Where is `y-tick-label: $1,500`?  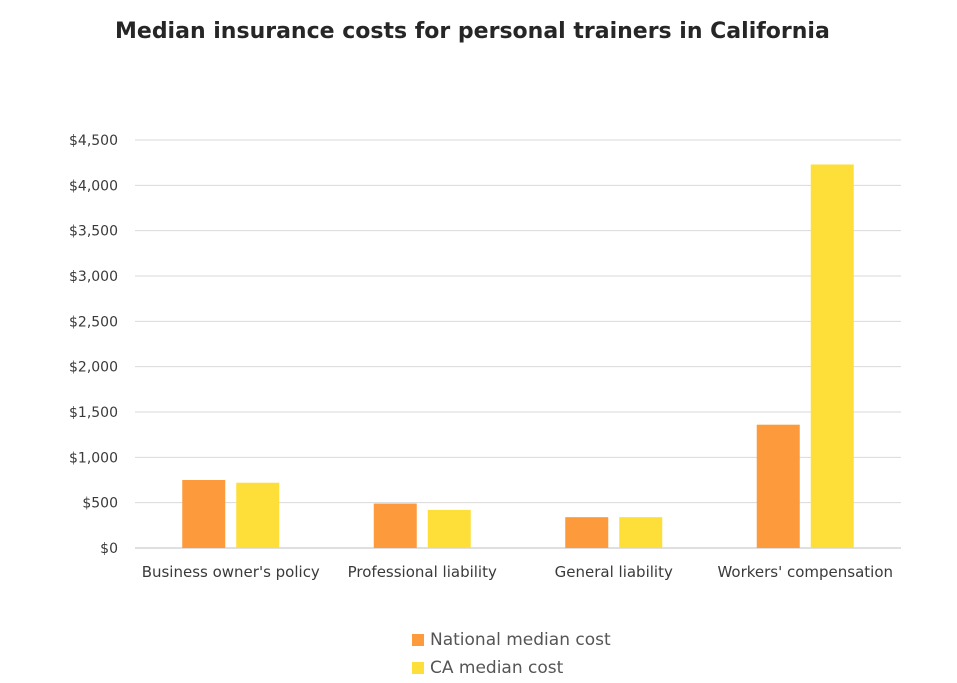 y-tick-label: $1,500 is located at coordinates (93, 413).